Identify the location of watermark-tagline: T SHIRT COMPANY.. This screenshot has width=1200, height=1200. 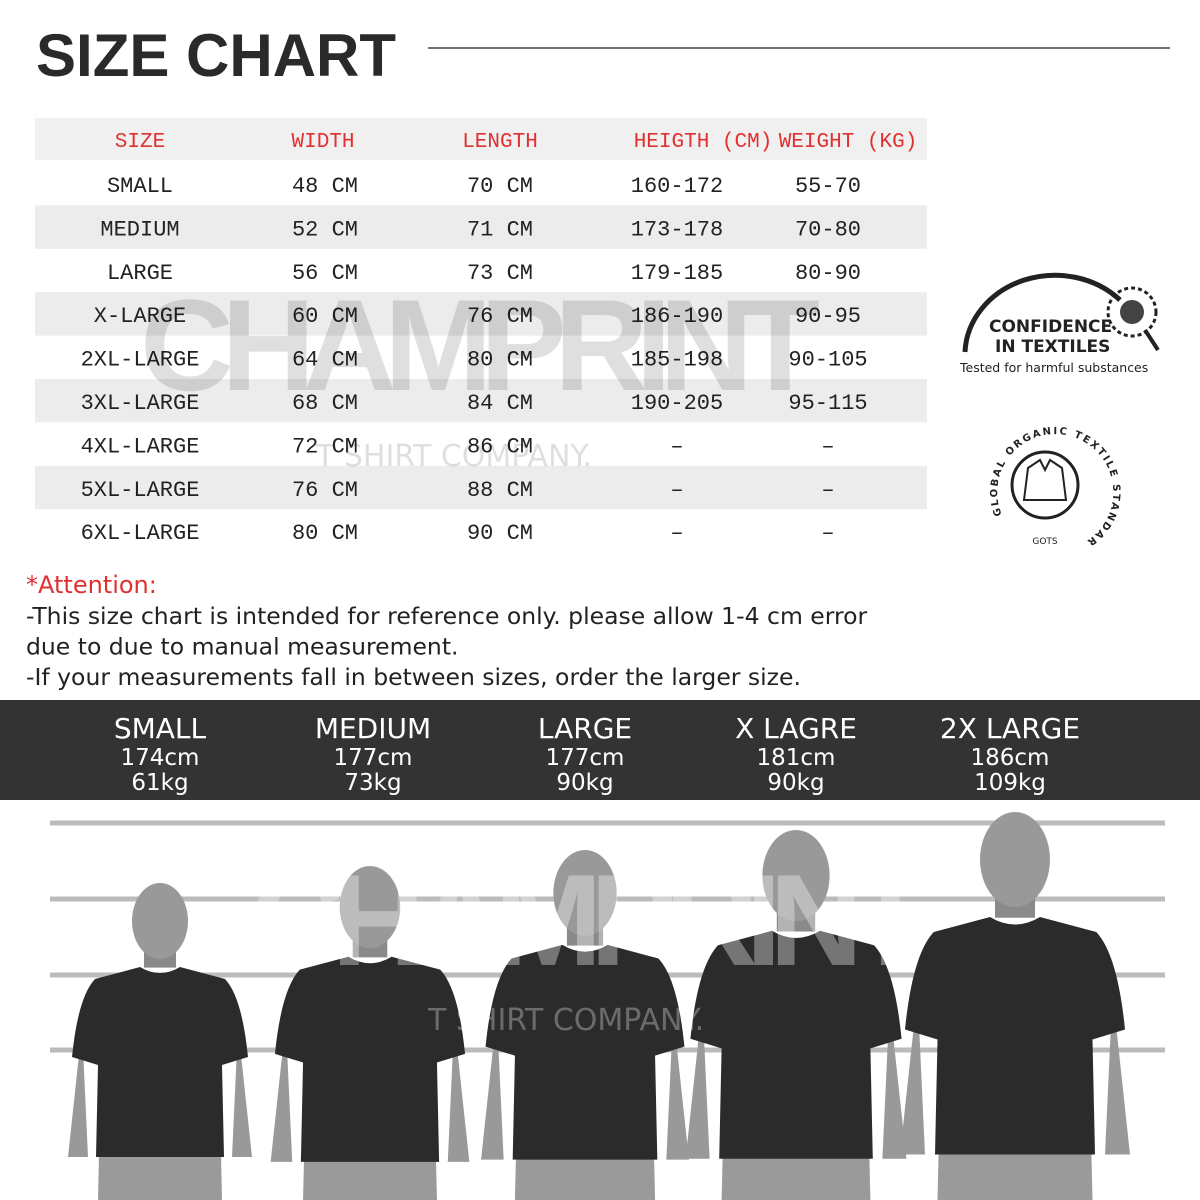
(565, 1020).